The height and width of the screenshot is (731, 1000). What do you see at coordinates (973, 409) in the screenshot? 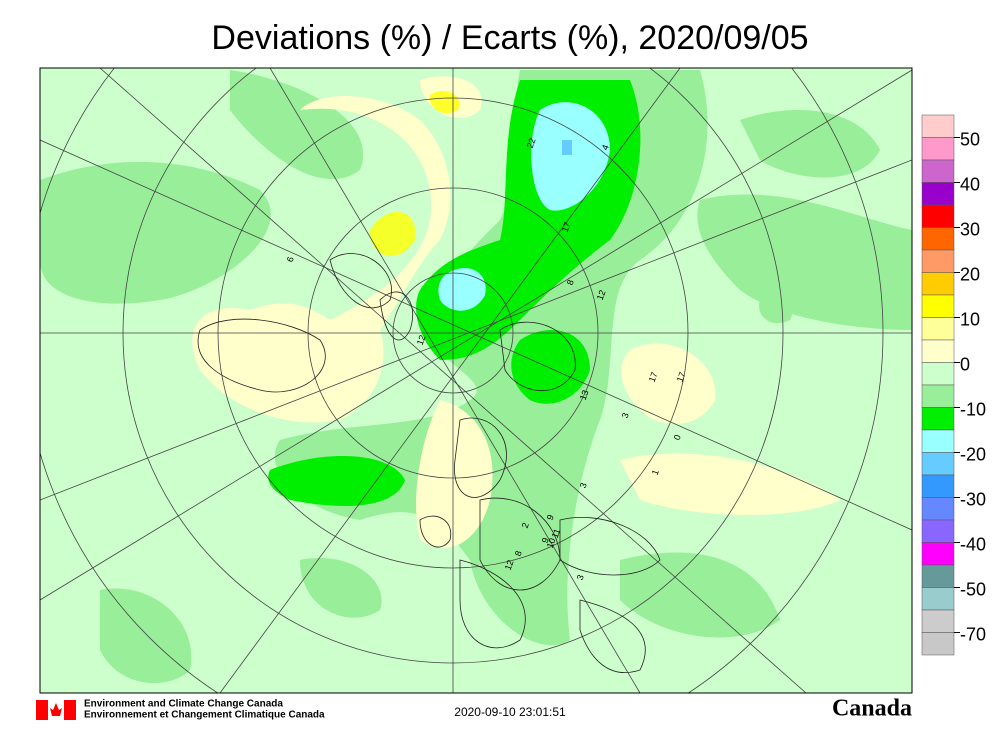
I see `legend-label: -10` at bounding box center [973, 409].